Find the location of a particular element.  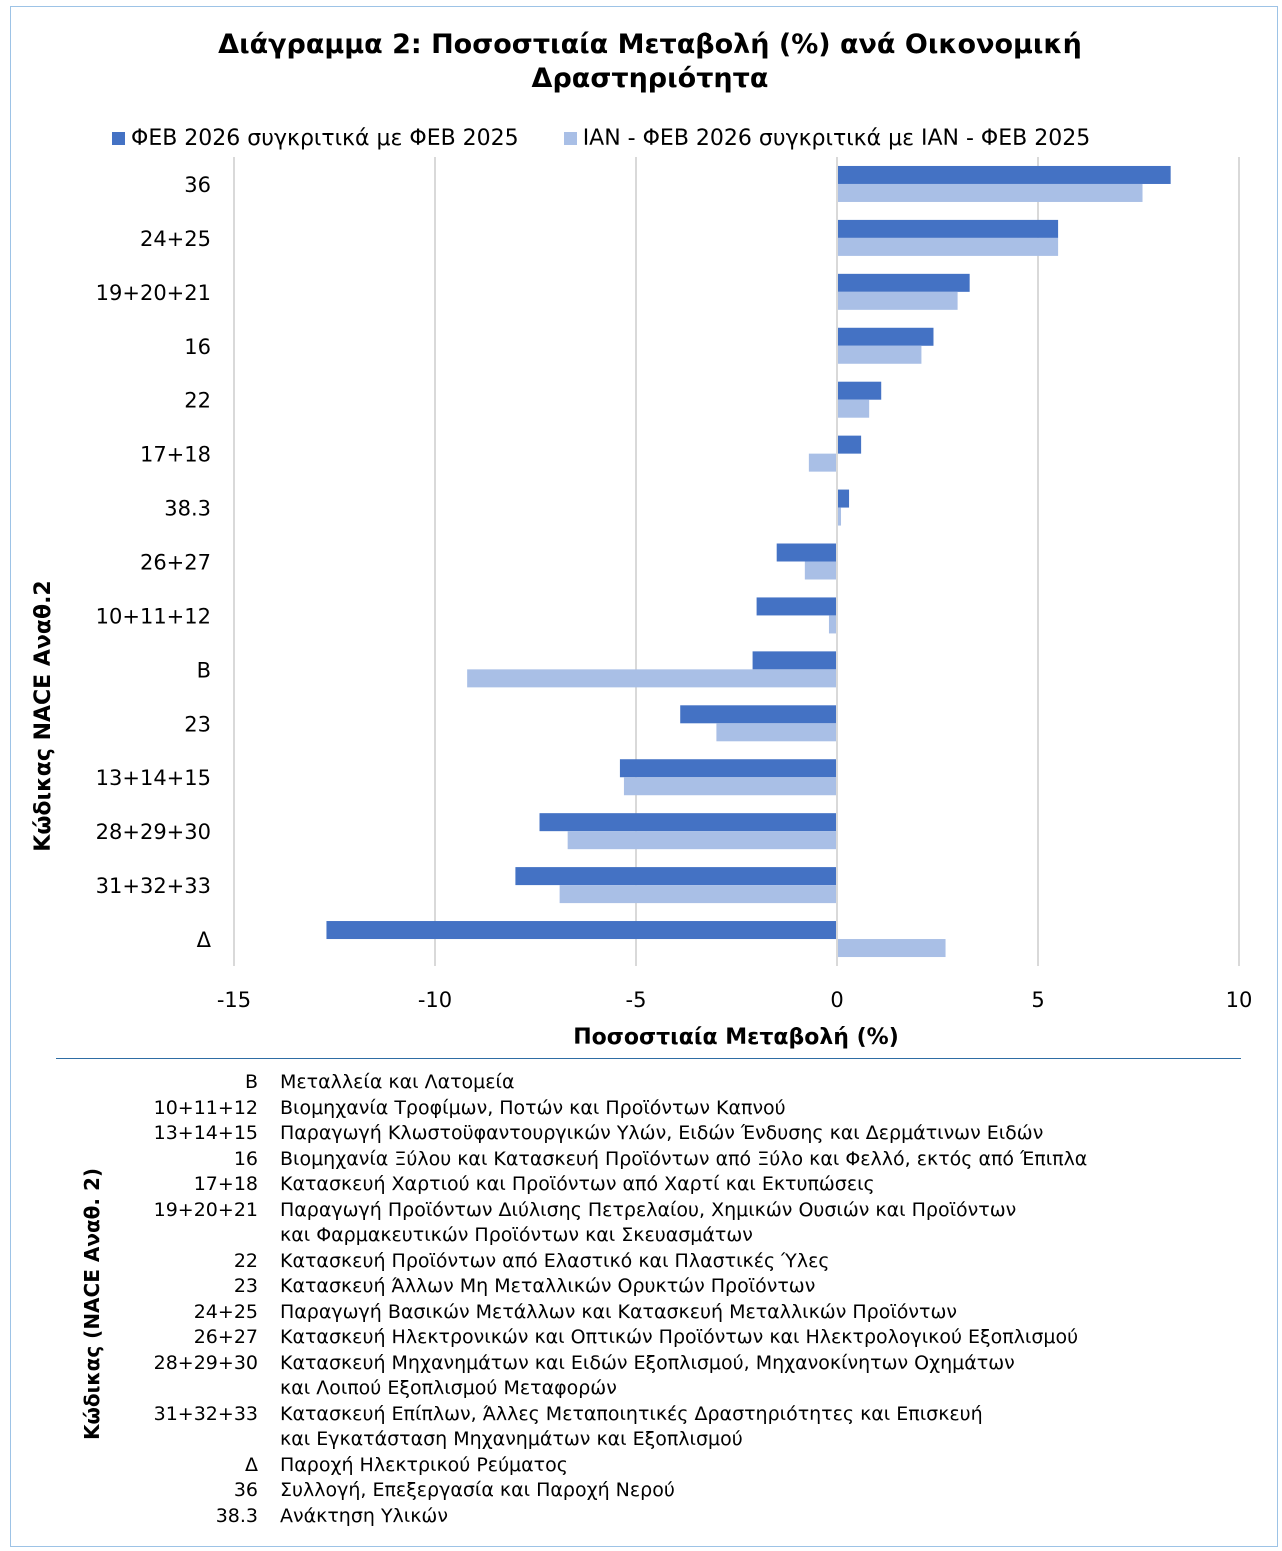

x-tick-label-2: -5 is located at coordinates (636, 1000).